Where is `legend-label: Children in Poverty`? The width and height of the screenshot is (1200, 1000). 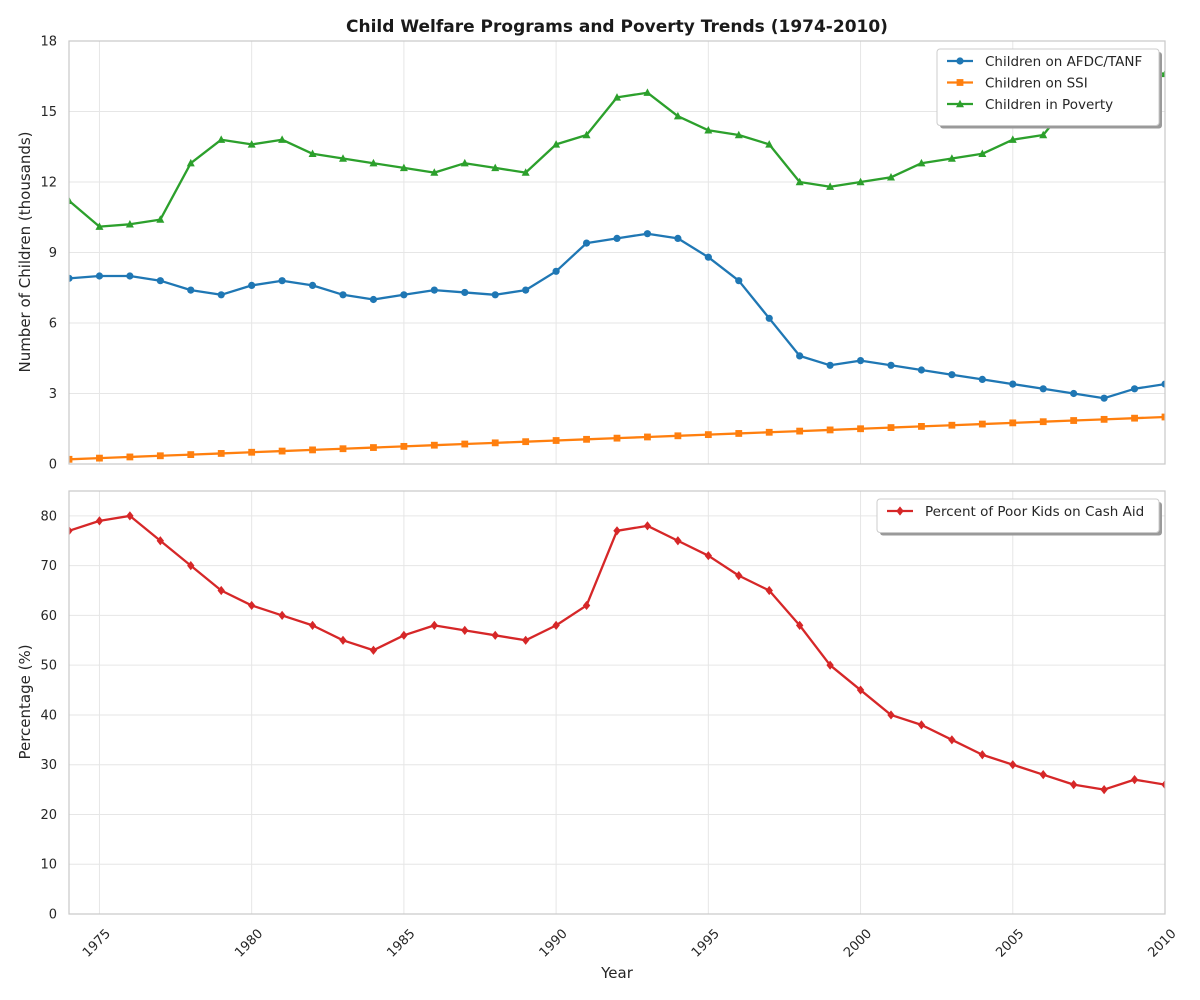 legend-label: Children in Poverty is located at coordinates (1049, 105).